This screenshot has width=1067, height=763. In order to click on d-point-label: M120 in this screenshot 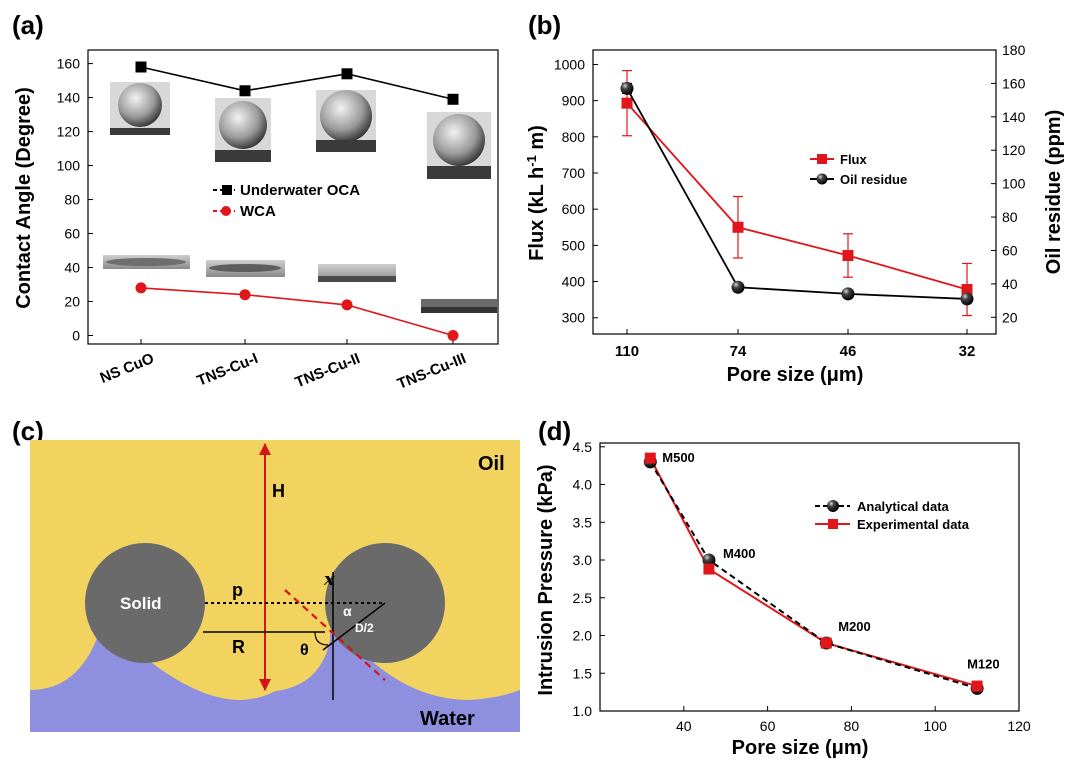, I will do `click(983, 663)`.